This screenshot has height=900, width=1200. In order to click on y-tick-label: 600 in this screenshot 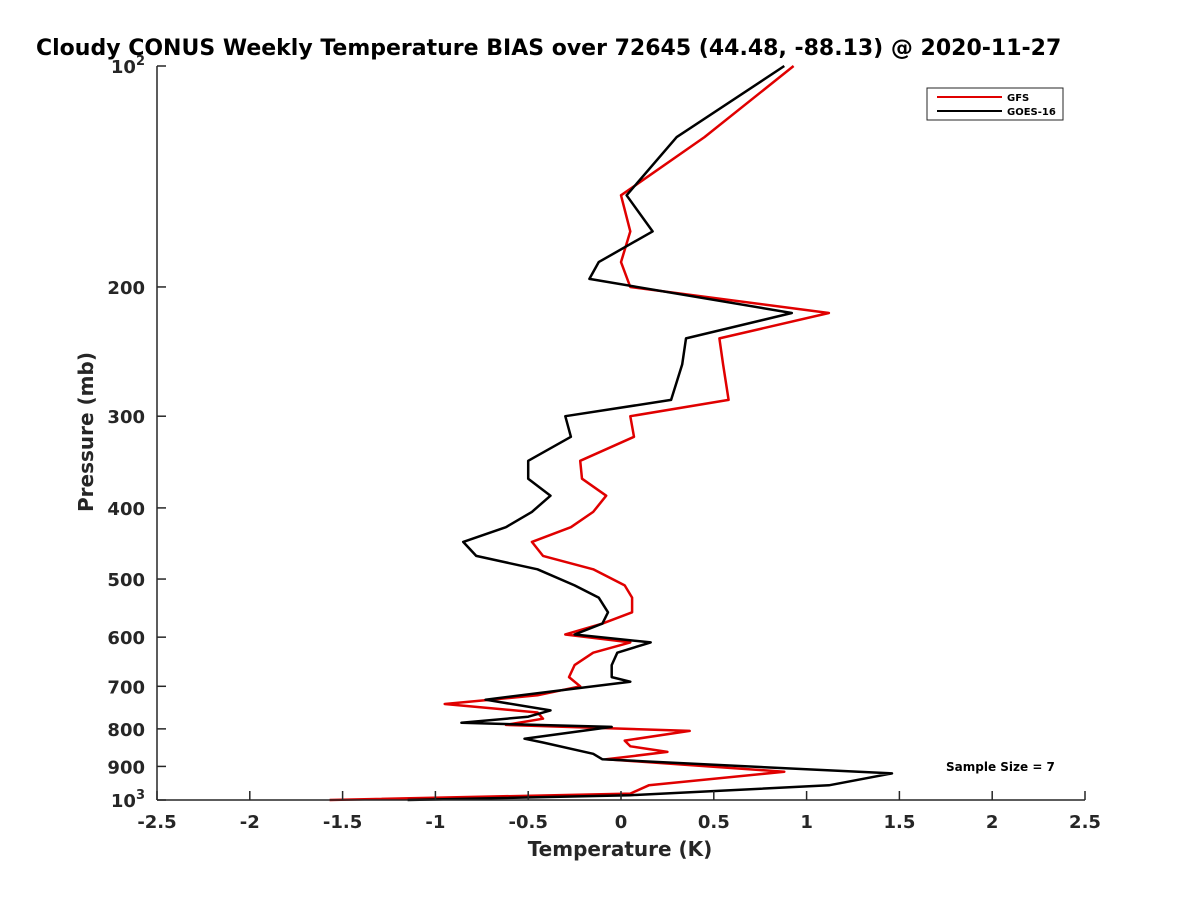, I will do `click(126, 638)`.